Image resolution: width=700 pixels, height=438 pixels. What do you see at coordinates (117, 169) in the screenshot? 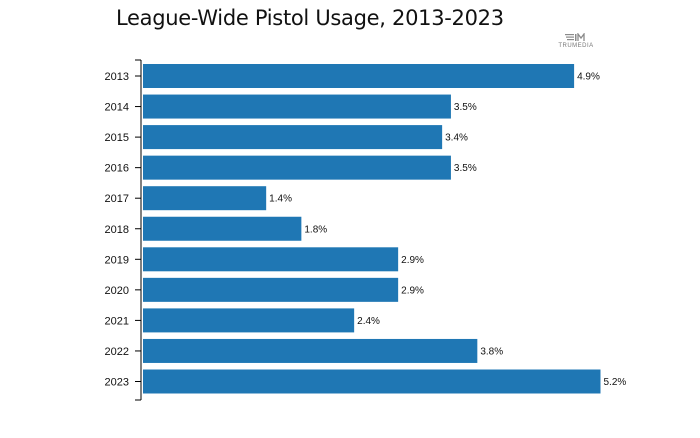
I see `y-tick-label: 2016` at bounding box center [117, 169].